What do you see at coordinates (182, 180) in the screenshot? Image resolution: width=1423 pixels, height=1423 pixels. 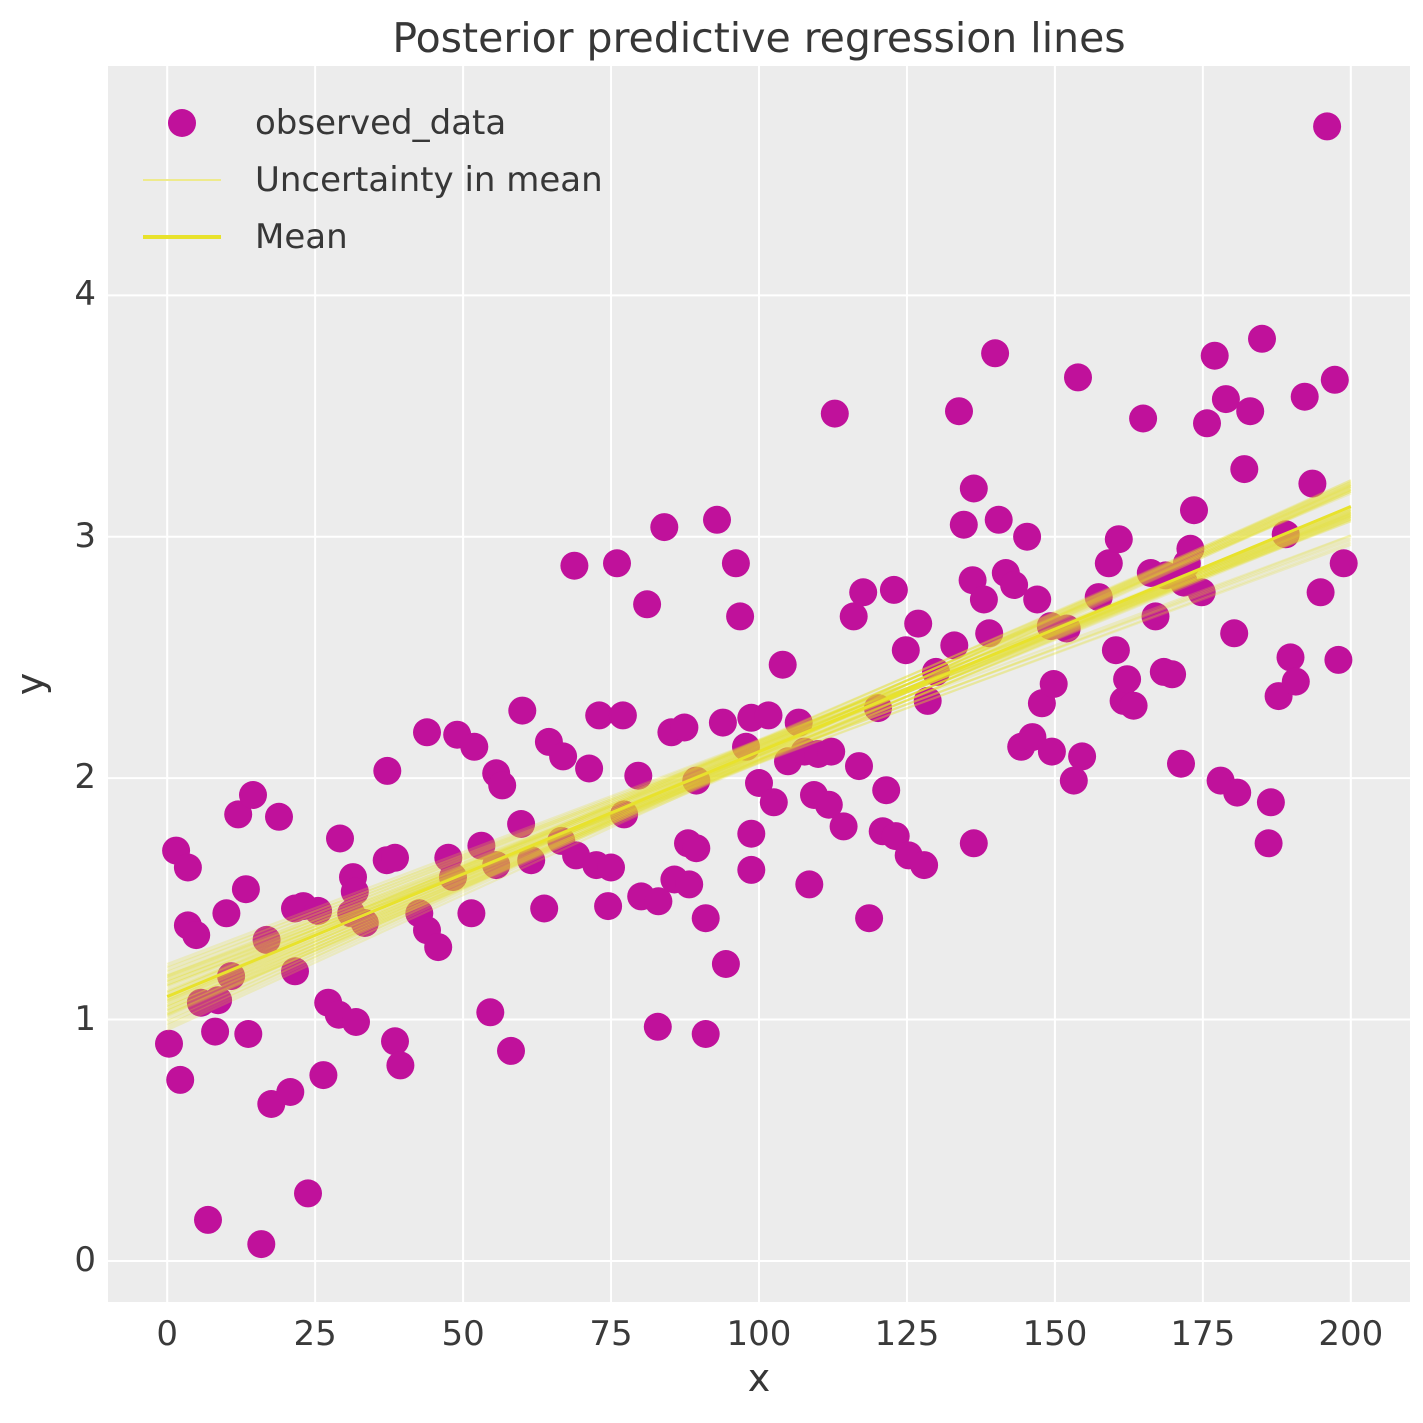 I see `uncertainty-line-icon` at bounding box center [182, 180].